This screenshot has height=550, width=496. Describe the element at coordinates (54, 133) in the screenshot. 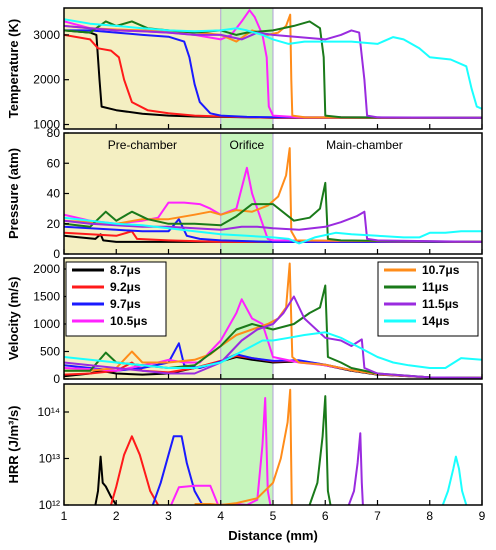

I see `y-tick-label: 80` at that location.